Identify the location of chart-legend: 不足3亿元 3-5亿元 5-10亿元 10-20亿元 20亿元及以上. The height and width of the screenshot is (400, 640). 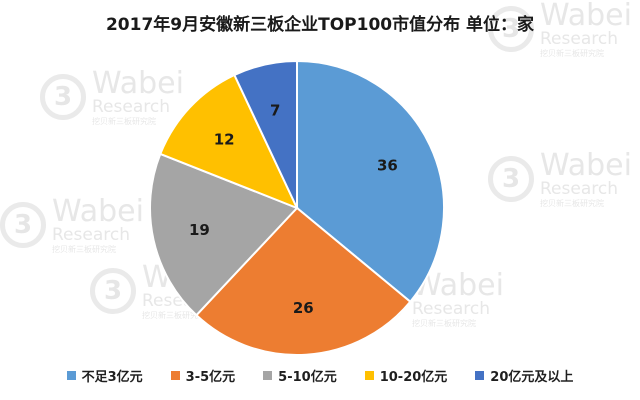
(320, 375).